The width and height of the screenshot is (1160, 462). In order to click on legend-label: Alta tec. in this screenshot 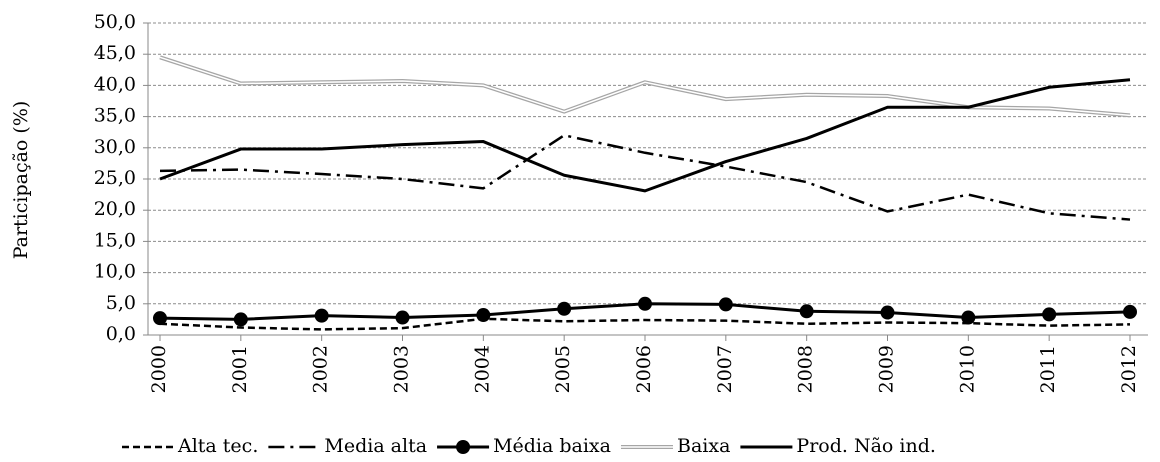, I will do `click(217, 446)`.